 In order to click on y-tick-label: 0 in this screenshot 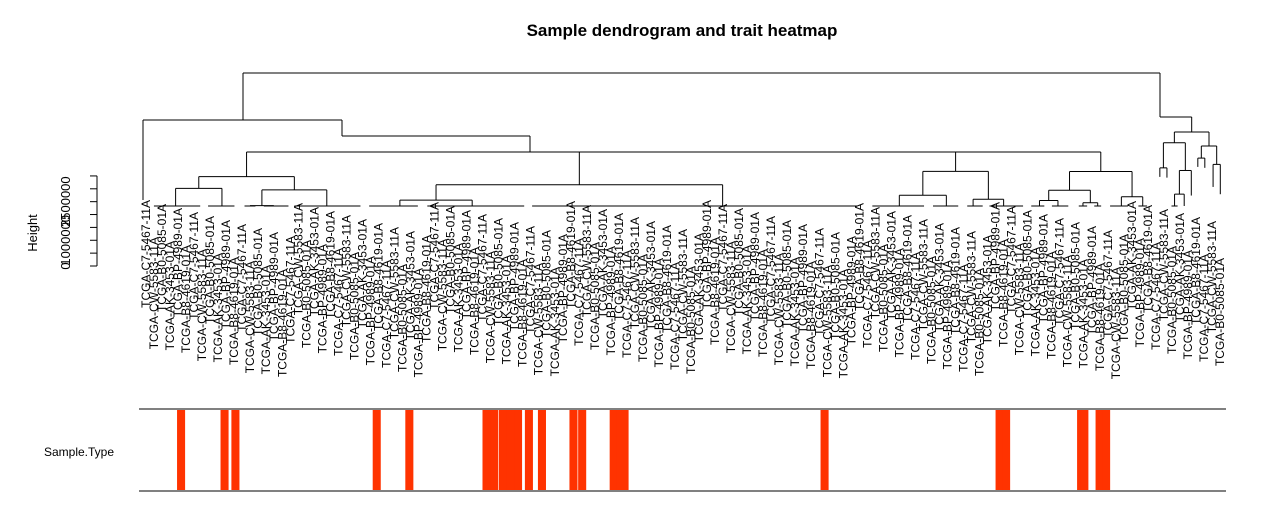, I will do `click(65, 265)`.